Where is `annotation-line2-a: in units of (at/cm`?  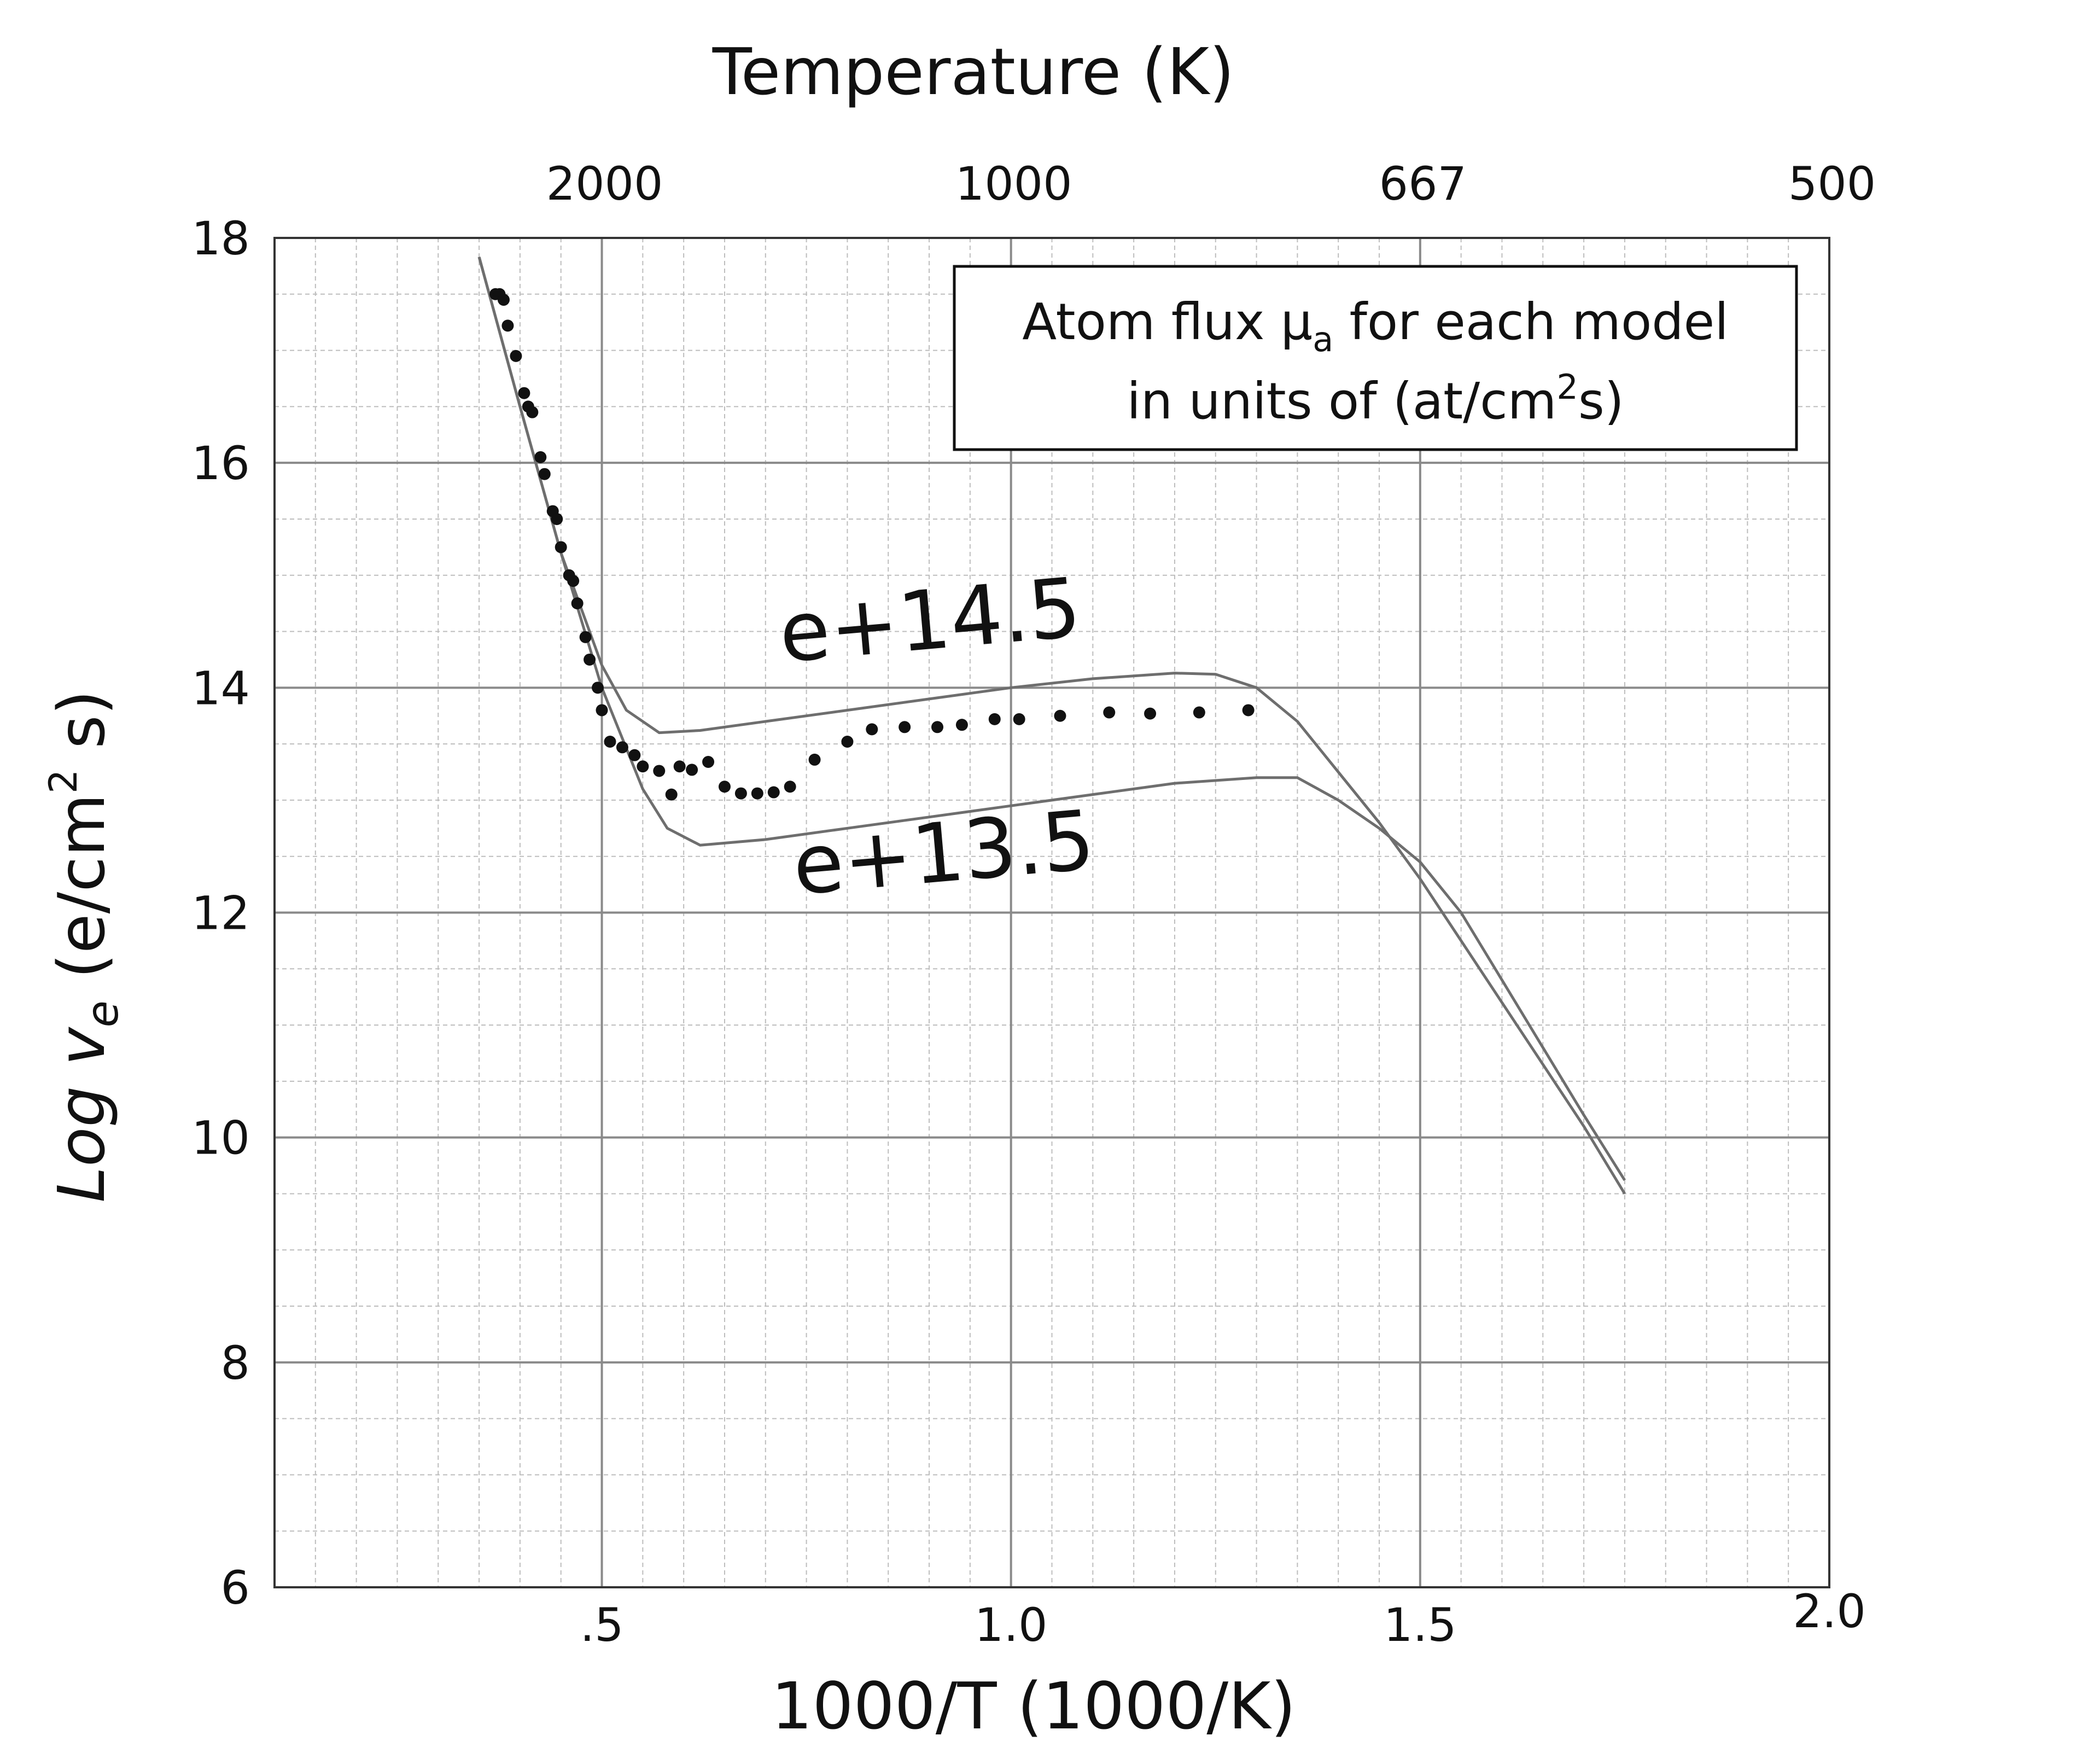
annotation-line2-a: in units of (at/cm is located at coordinates (1341, 401).